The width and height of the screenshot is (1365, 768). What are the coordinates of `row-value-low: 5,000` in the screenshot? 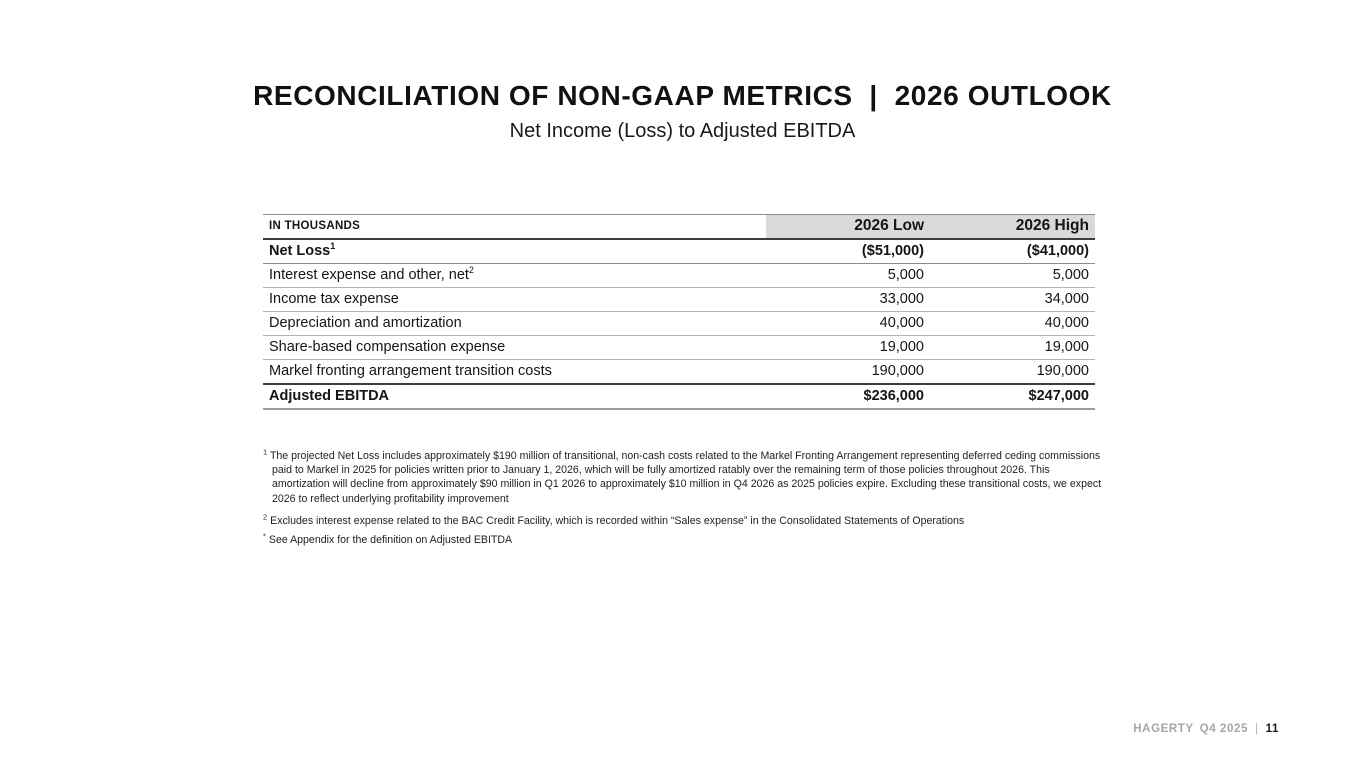 It's located at (905, 275).